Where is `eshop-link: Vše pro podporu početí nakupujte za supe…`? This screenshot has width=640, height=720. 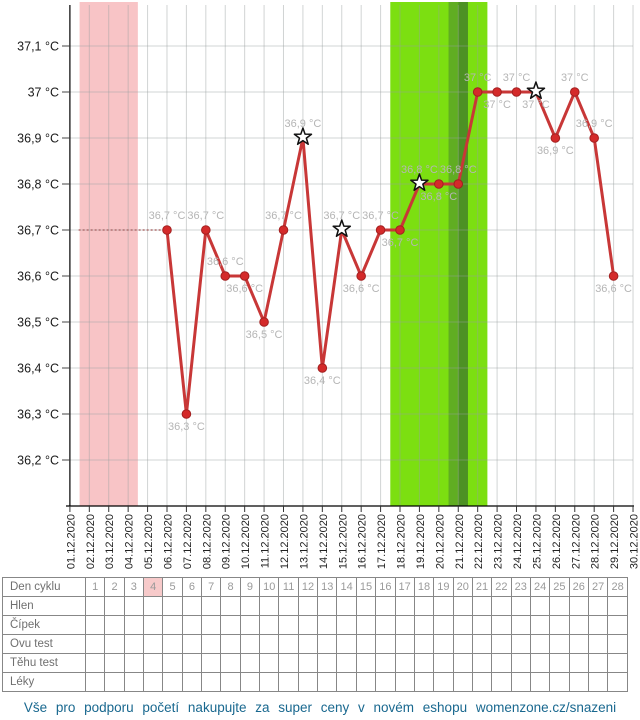 eshop-link: Vše pro podporu početí nakupujte za supe… is located at coordinates (320, 707).